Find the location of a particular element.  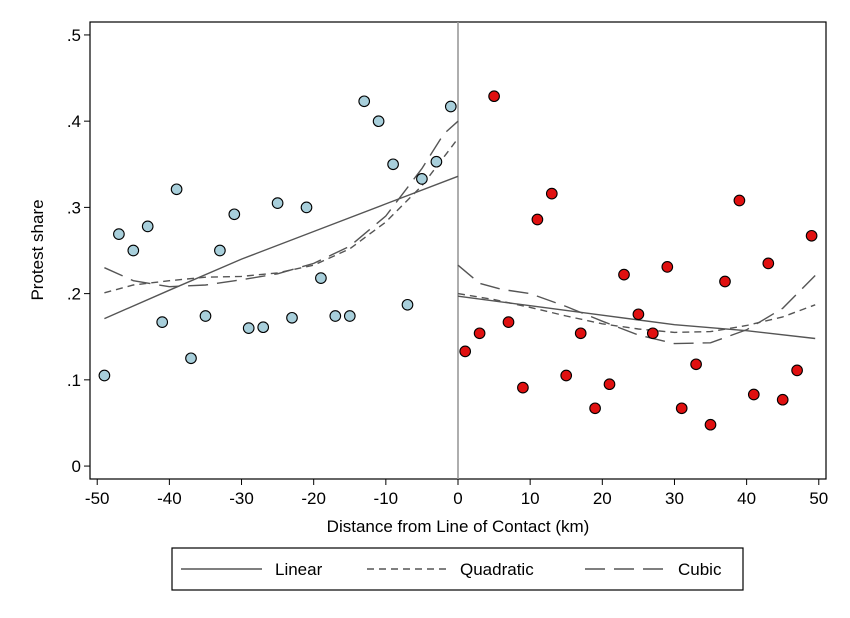

x-axis-title: Distance from Line of Contact (km) is located at coordinates (458, 526).